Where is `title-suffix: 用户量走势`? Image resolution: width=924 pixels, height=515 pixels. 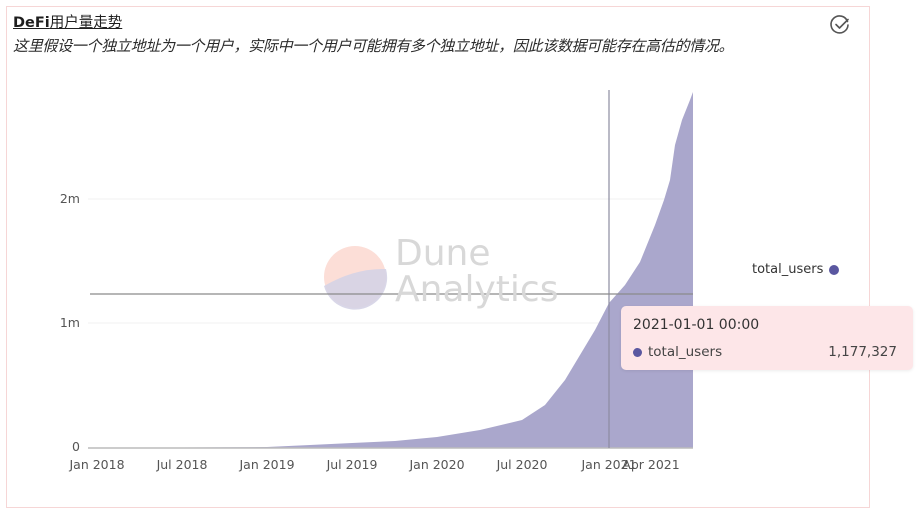 title-suffix: 用户量走势 is located at coordinates (86, 23).